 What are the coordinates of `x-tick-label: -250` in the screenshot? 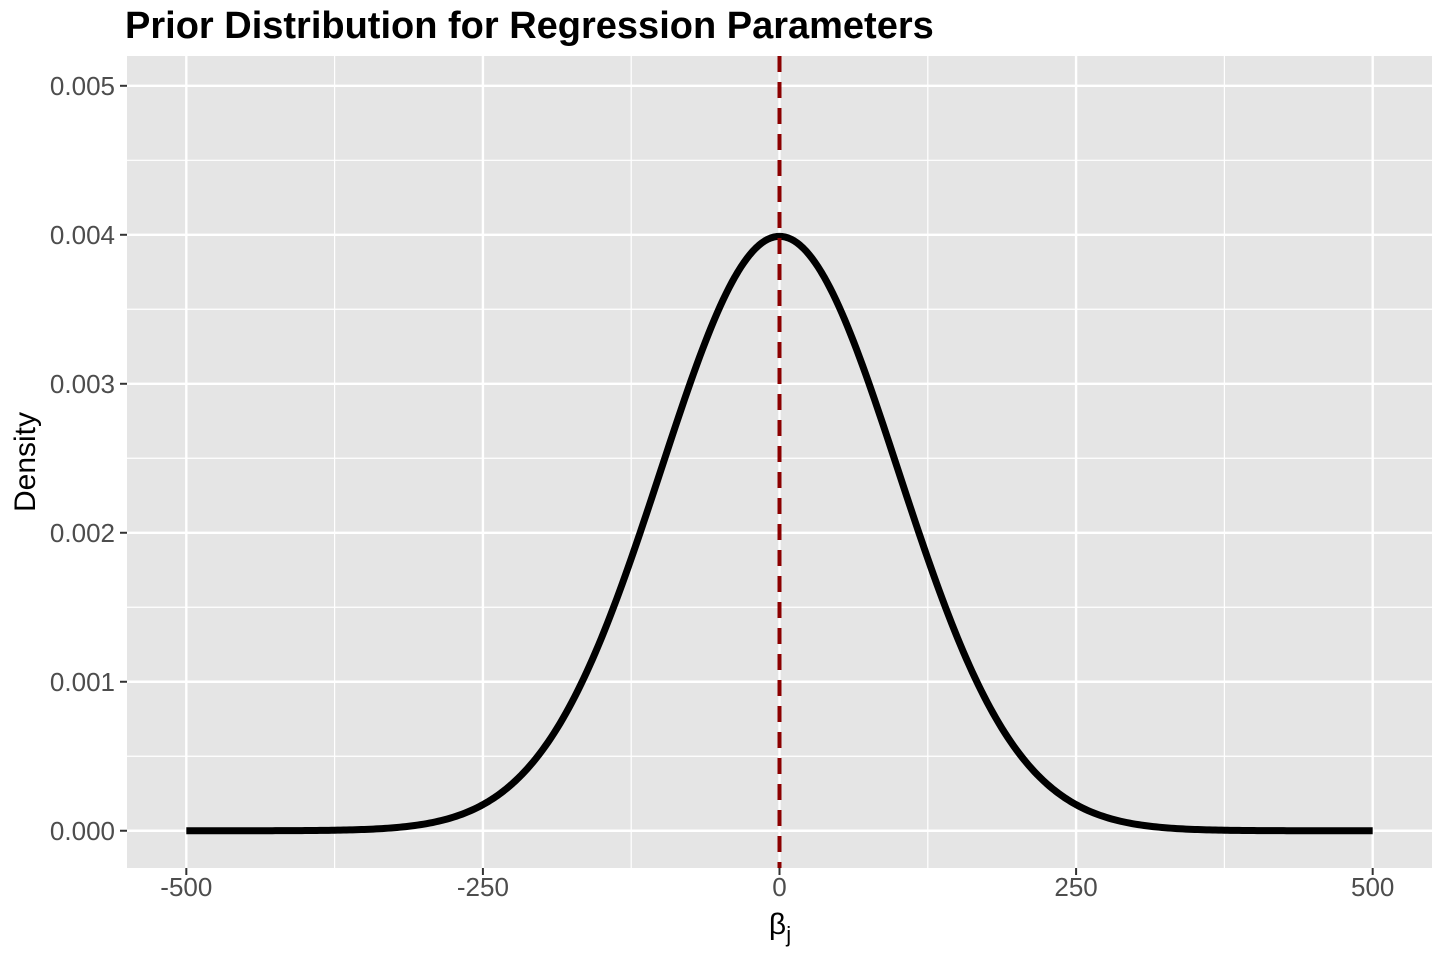 It's located at (483, 887).